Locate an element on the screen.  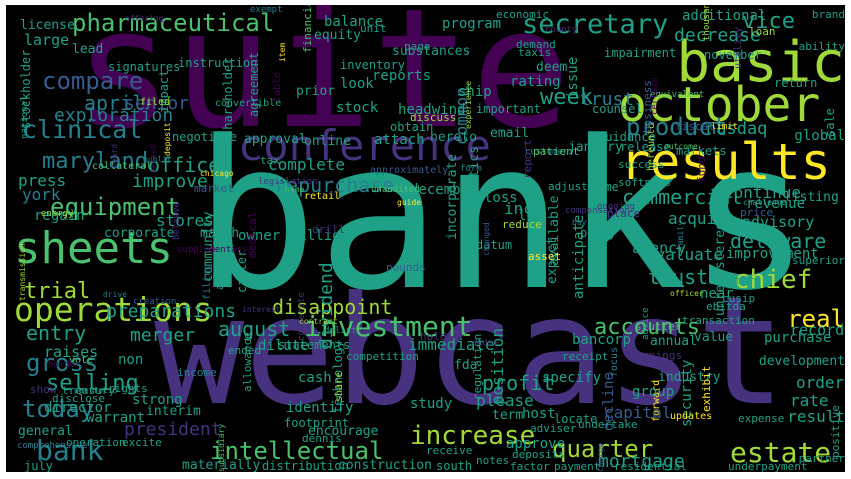
word-excite: excite is located at coordinates (142, 442).